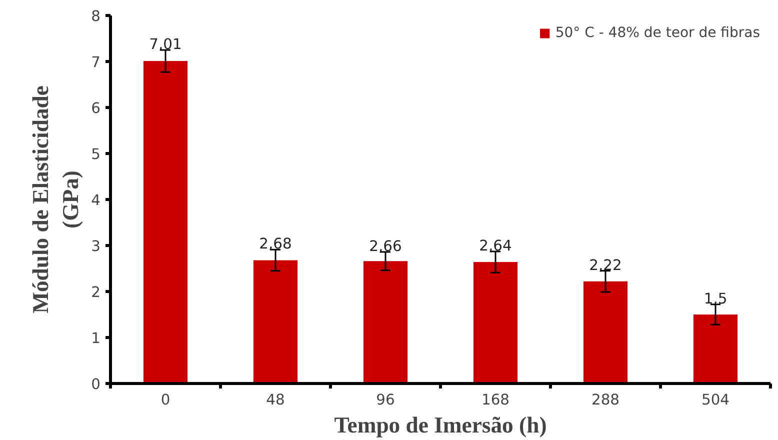 Image resolution: width=778 pixels, height=440 pixels. What do you see at coordinates (606, 400) in the screenshot?
I see `x-tick-label: 288` at bounding box center [606, 400].